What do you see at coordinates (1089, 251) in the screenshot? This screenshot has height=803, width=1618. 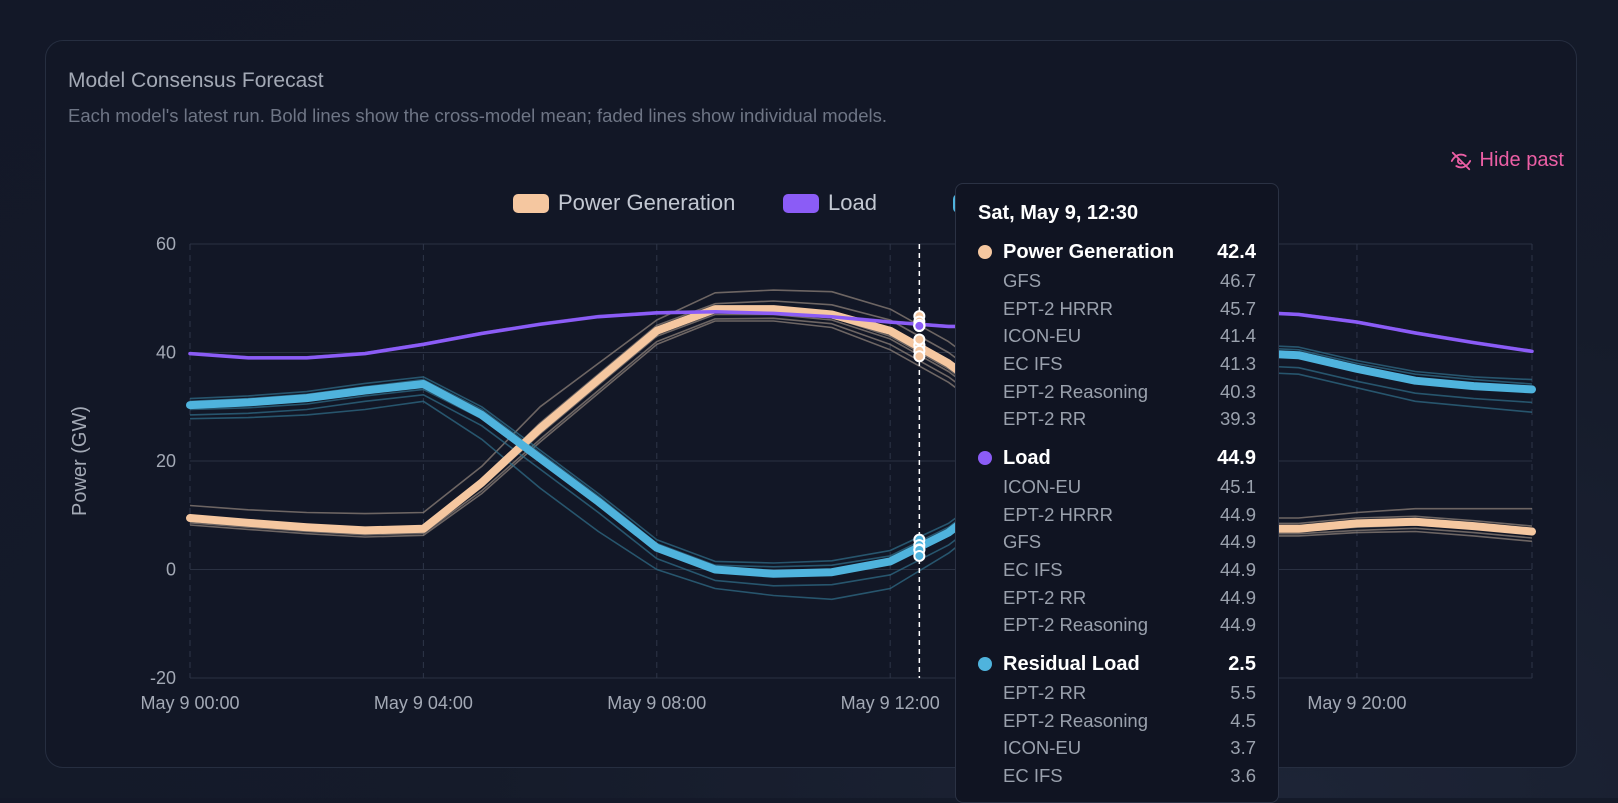 I see `tooltip-series-name: Power Generation` at bounding box center [1089, 251].